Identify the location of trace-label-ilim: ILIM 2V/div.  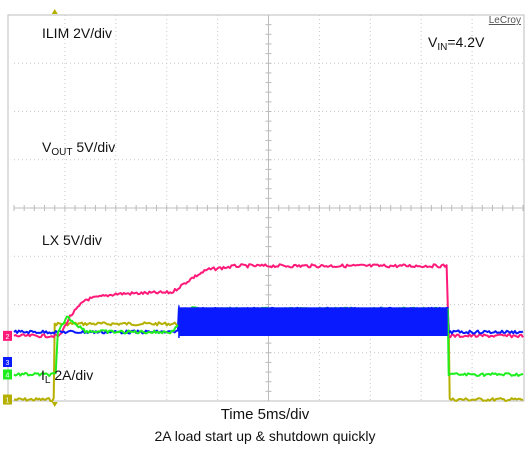
(77, 33).